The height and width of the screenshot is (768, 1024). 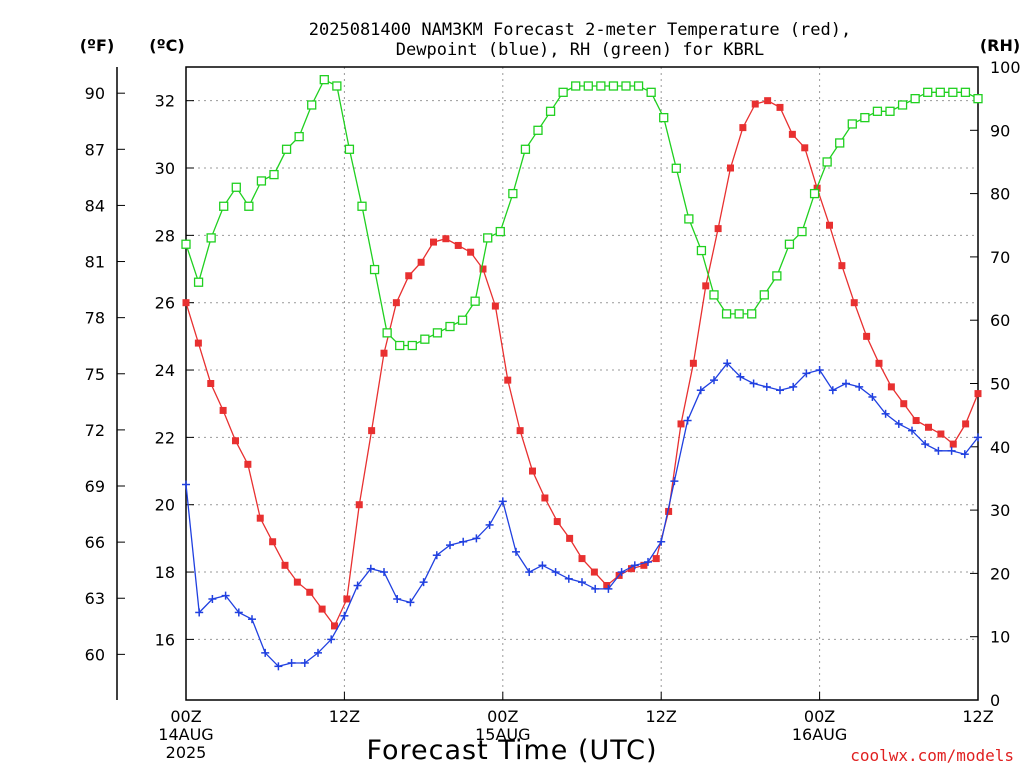 What do you see at coordinates (165, 235) in the screenshot?
I see `celsius-tick-label: 28` at bounding box center [165, 235].